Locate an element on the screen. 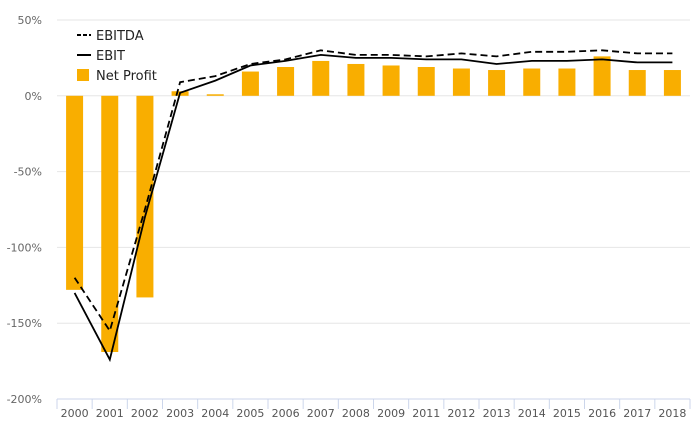 The image size is (700, 433). x-tick-label: 2007 is located at coordinates (321, 413).